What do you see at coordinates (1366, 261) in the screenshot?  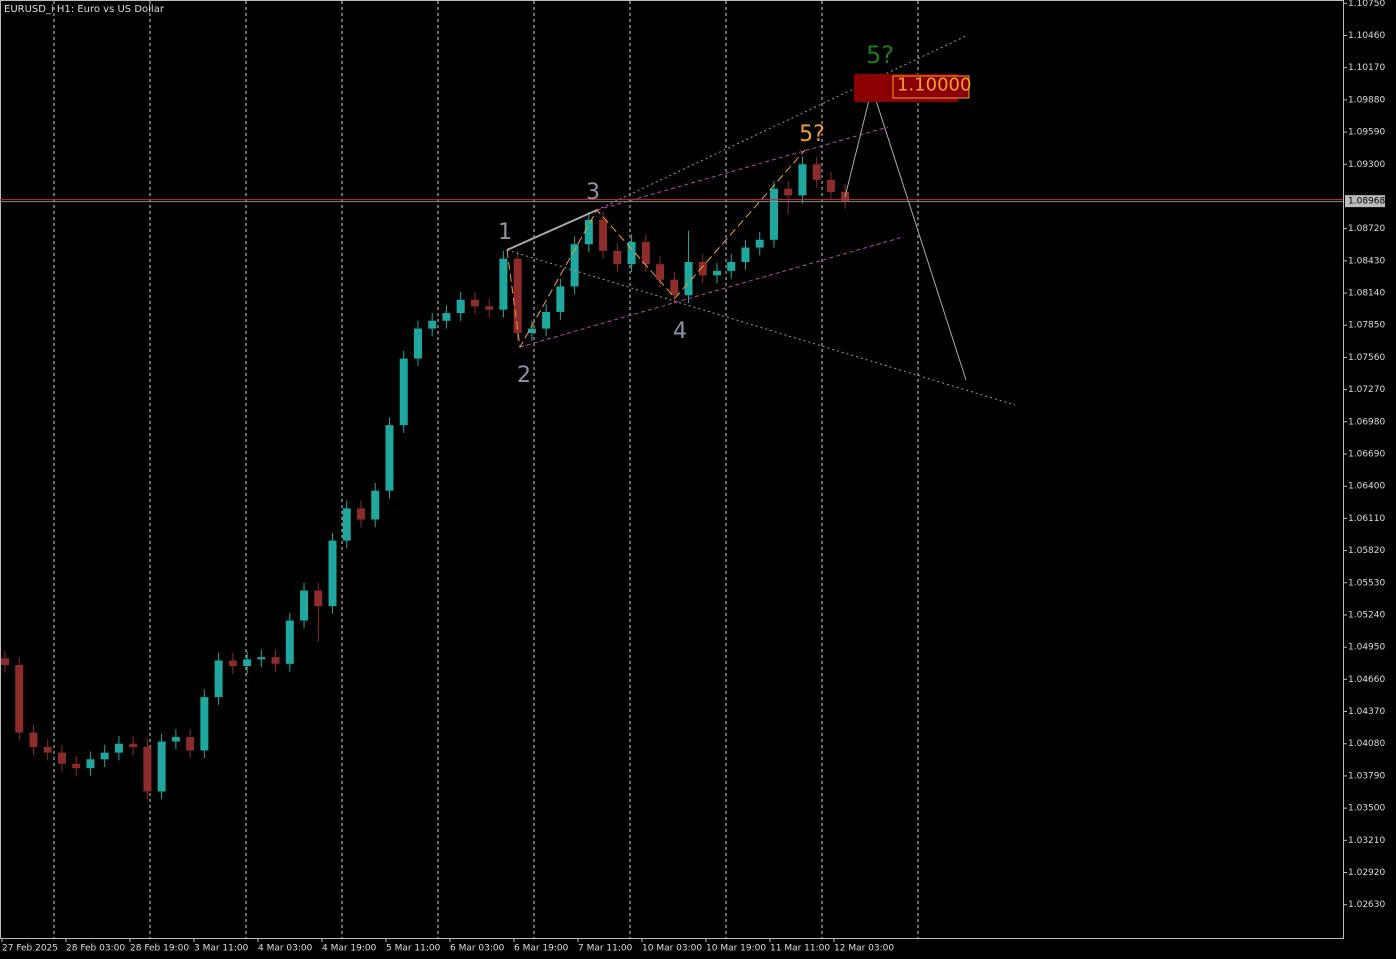 I see `y-tick-label: 1.08430` at bounding box center [1366, 261].